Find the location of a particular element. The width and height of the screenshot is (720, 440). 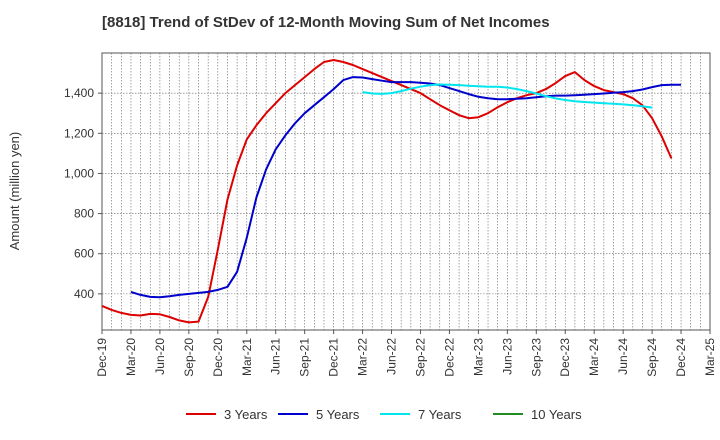

x-tick-label: Jun-22 is located at coordinates (392, 356).